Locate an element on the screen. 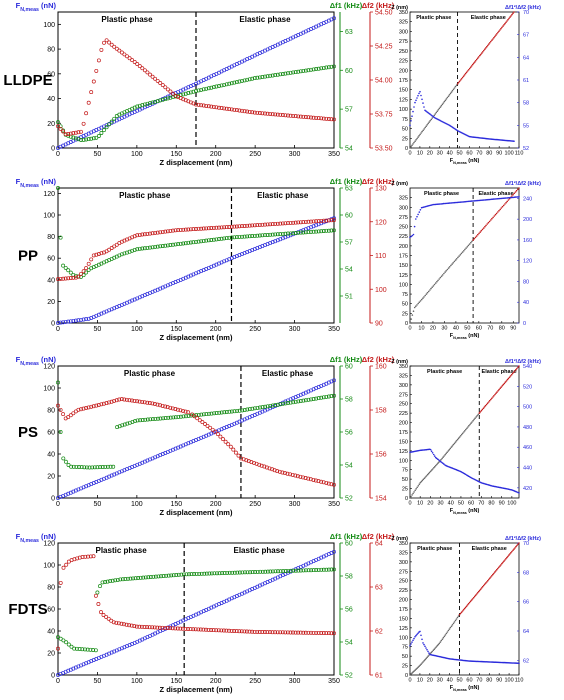 Image resolution: width=564 pixels, height=700 pixels. x-axis-title: Z displacement (nm) is located at coordinates (196, 512).